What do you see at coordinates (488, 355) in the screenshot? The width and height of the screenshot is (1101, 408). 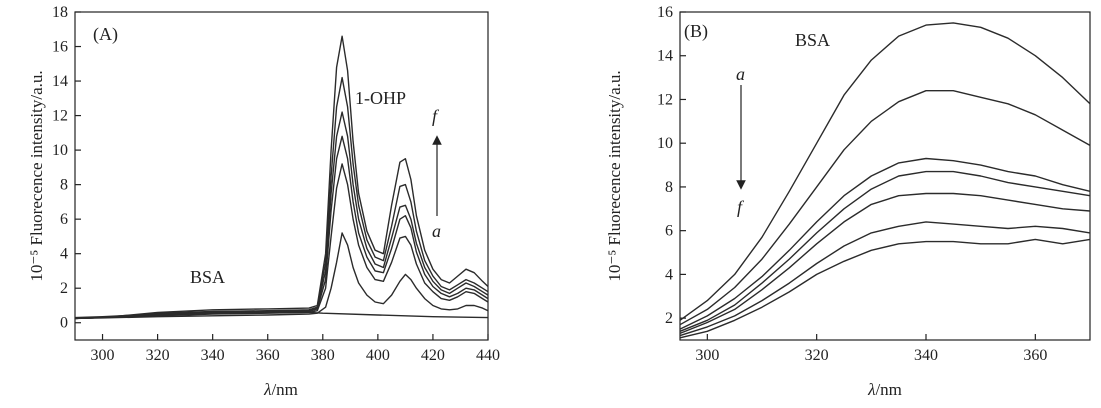 I see `panel-a-xtick-label: 440` at bounding box center [488, 355].